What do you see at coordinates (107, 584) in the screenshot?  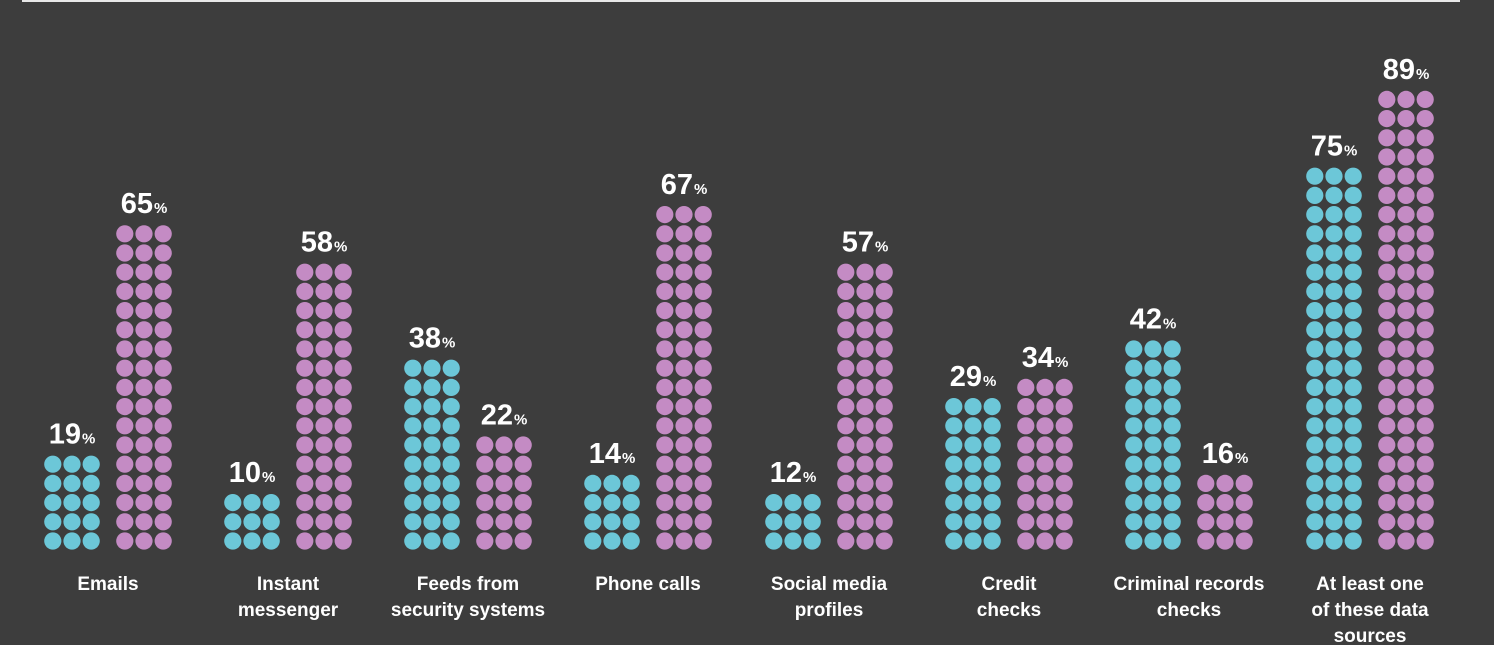 I see `category-label: Emails` at bounding box center [107, 584].